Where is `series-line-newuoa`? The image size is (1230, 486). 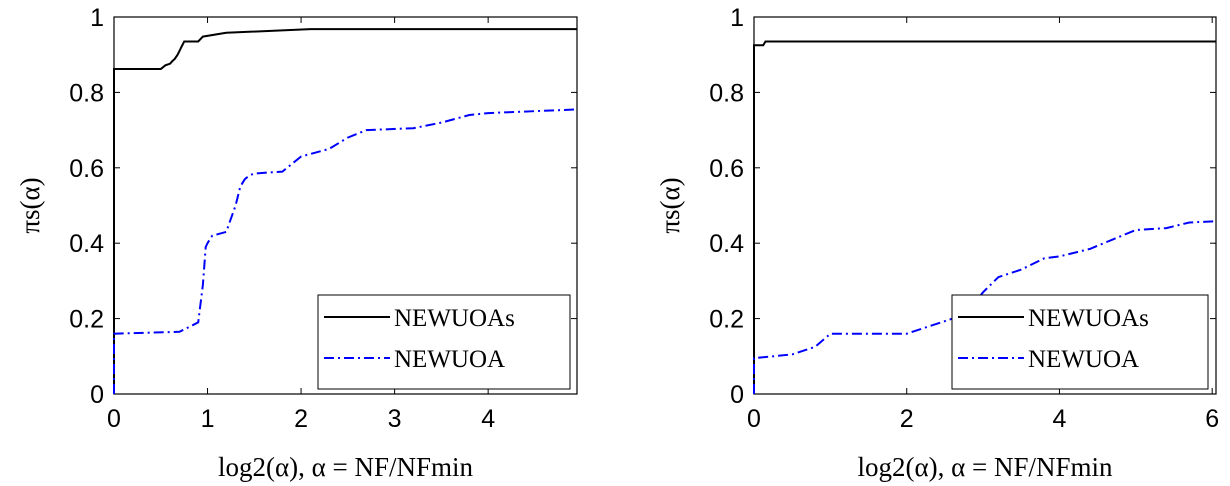 series-line-newuoa is located at coordinates (985, 307).